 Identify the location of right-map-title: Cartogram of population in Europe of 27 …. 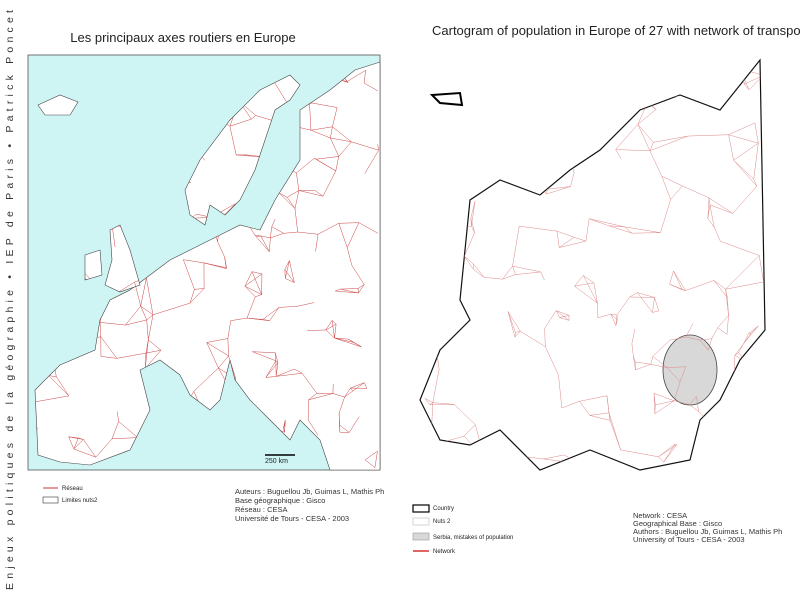
(616, 30).